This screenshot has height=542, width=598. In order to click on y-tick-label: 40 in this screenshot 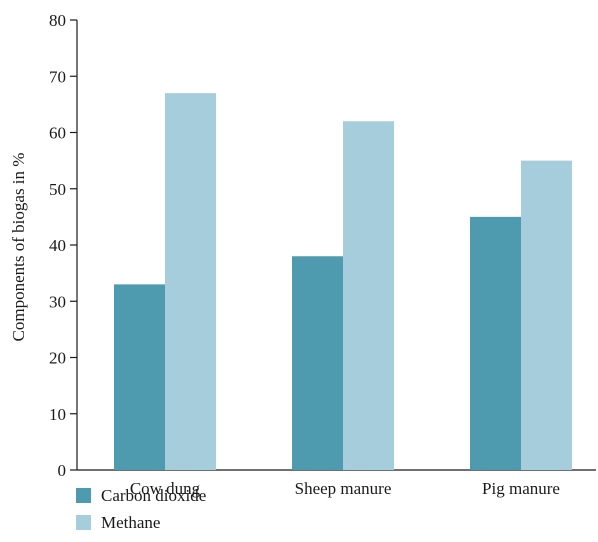, I will do `click(57, 245)`.